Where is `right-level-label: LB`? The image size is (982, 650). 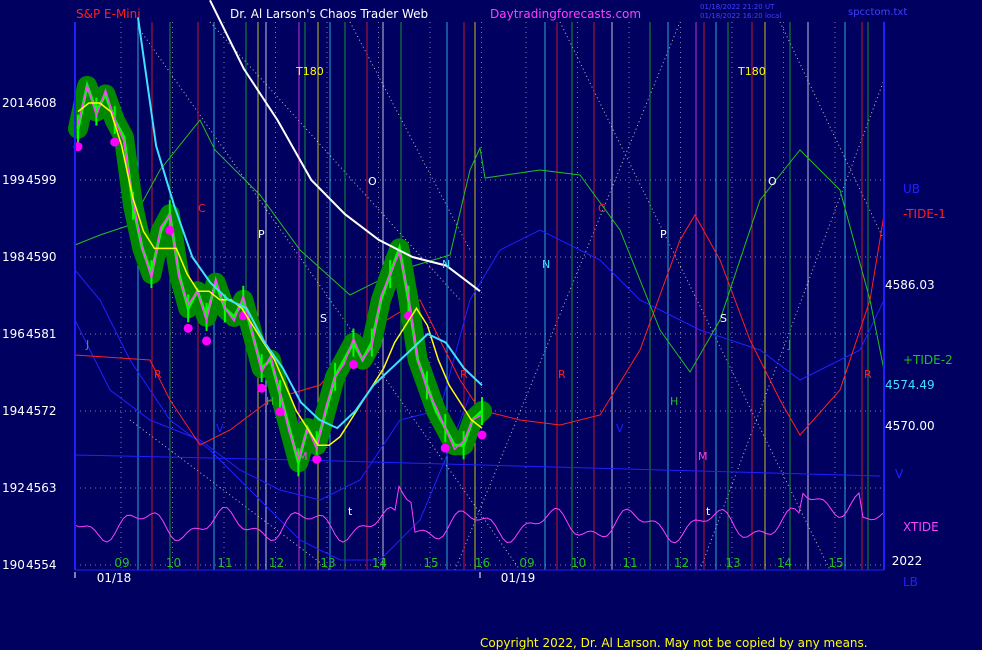
right-level-label: LB is located at coordinates (910, 582).